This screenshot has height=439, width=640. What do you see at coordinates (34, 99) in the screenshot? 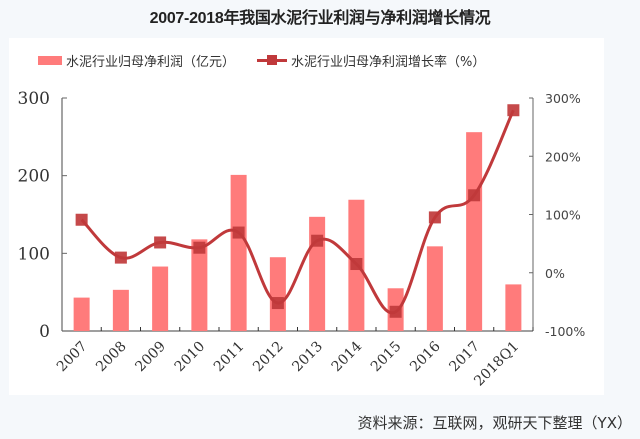
I see `left-axis-tick-label: 300` at bounding box center [34, 99].